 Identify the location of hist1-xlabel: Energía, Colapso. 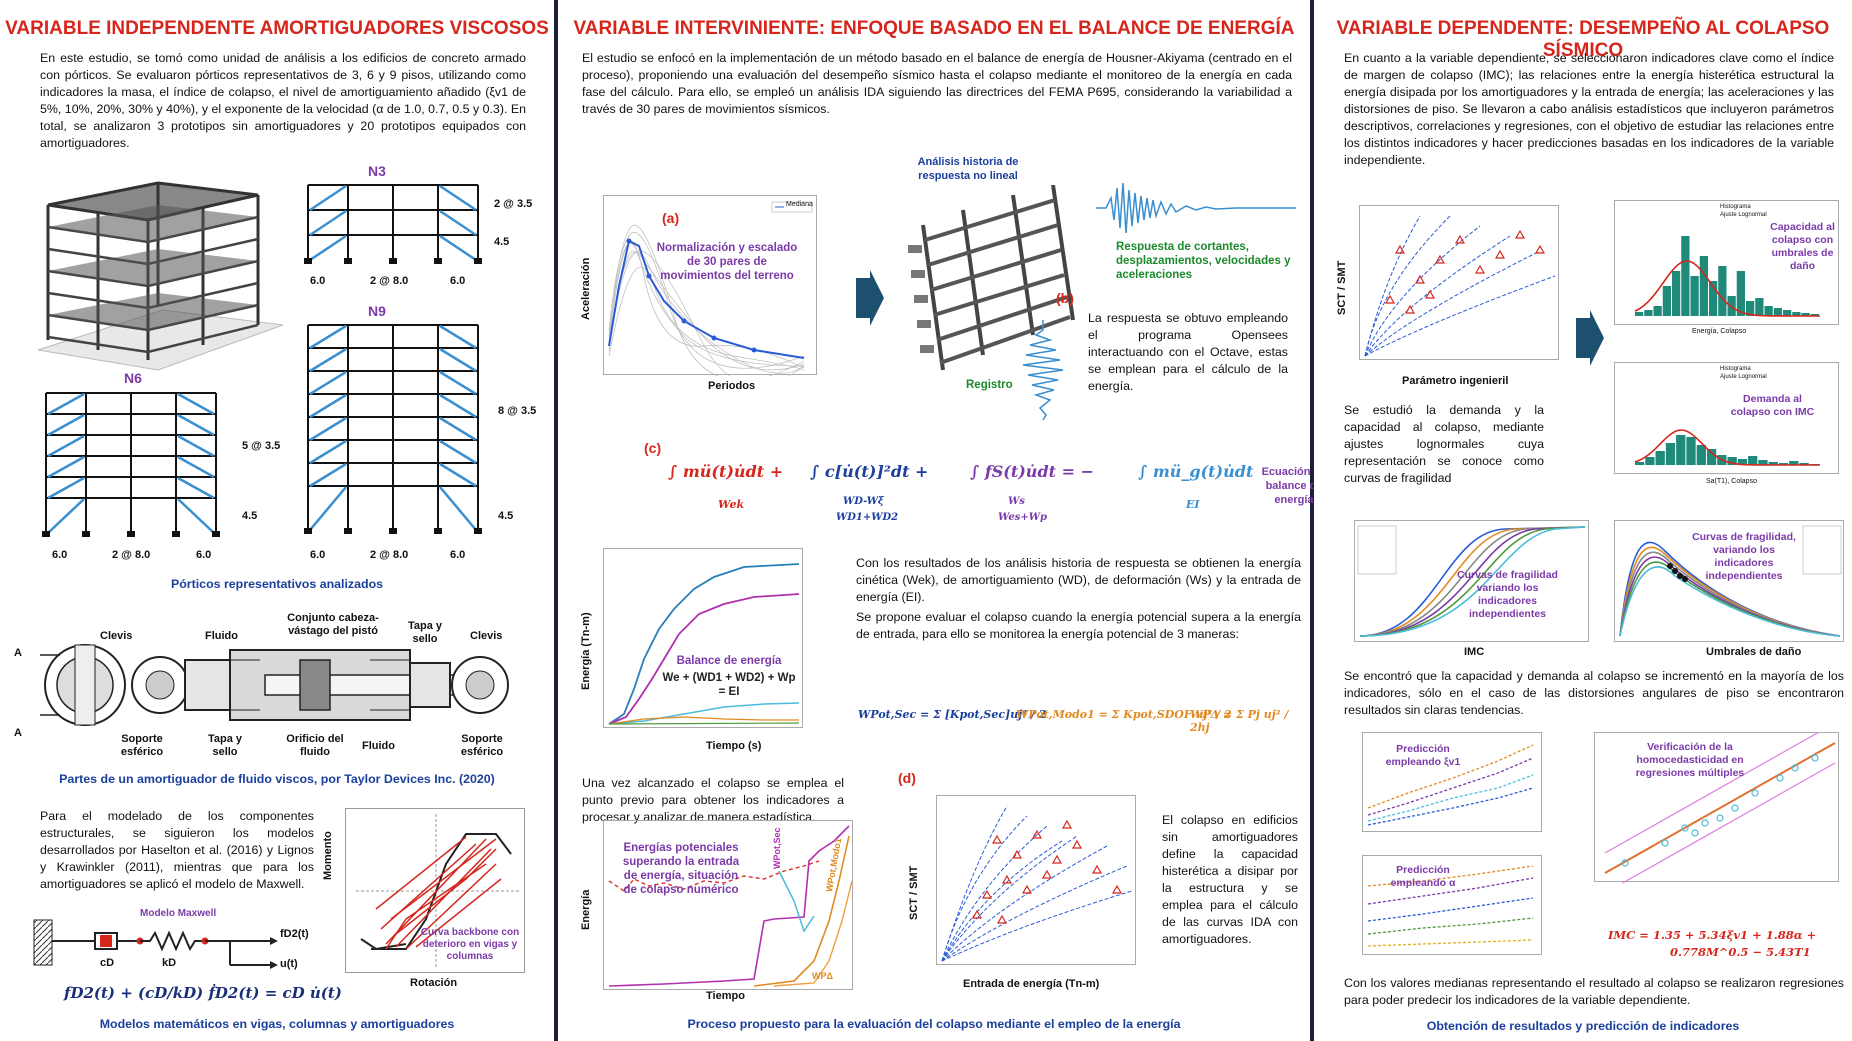
(1719, 331).